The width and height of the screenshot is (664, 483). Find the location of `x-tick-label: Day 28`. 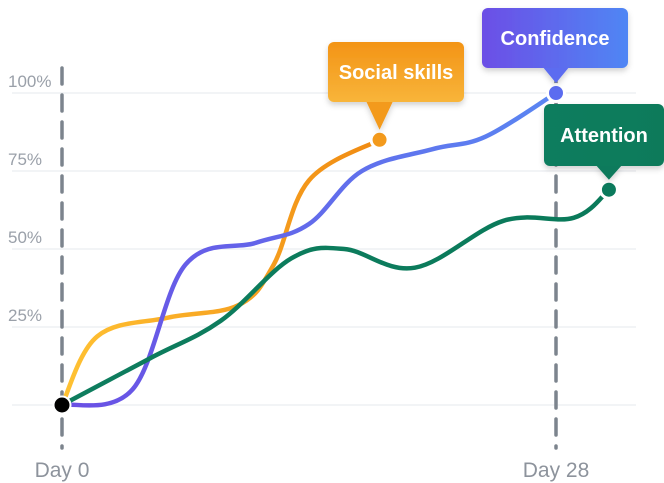

x-tick-label: Day 28 is located at coordinates (556, 470).